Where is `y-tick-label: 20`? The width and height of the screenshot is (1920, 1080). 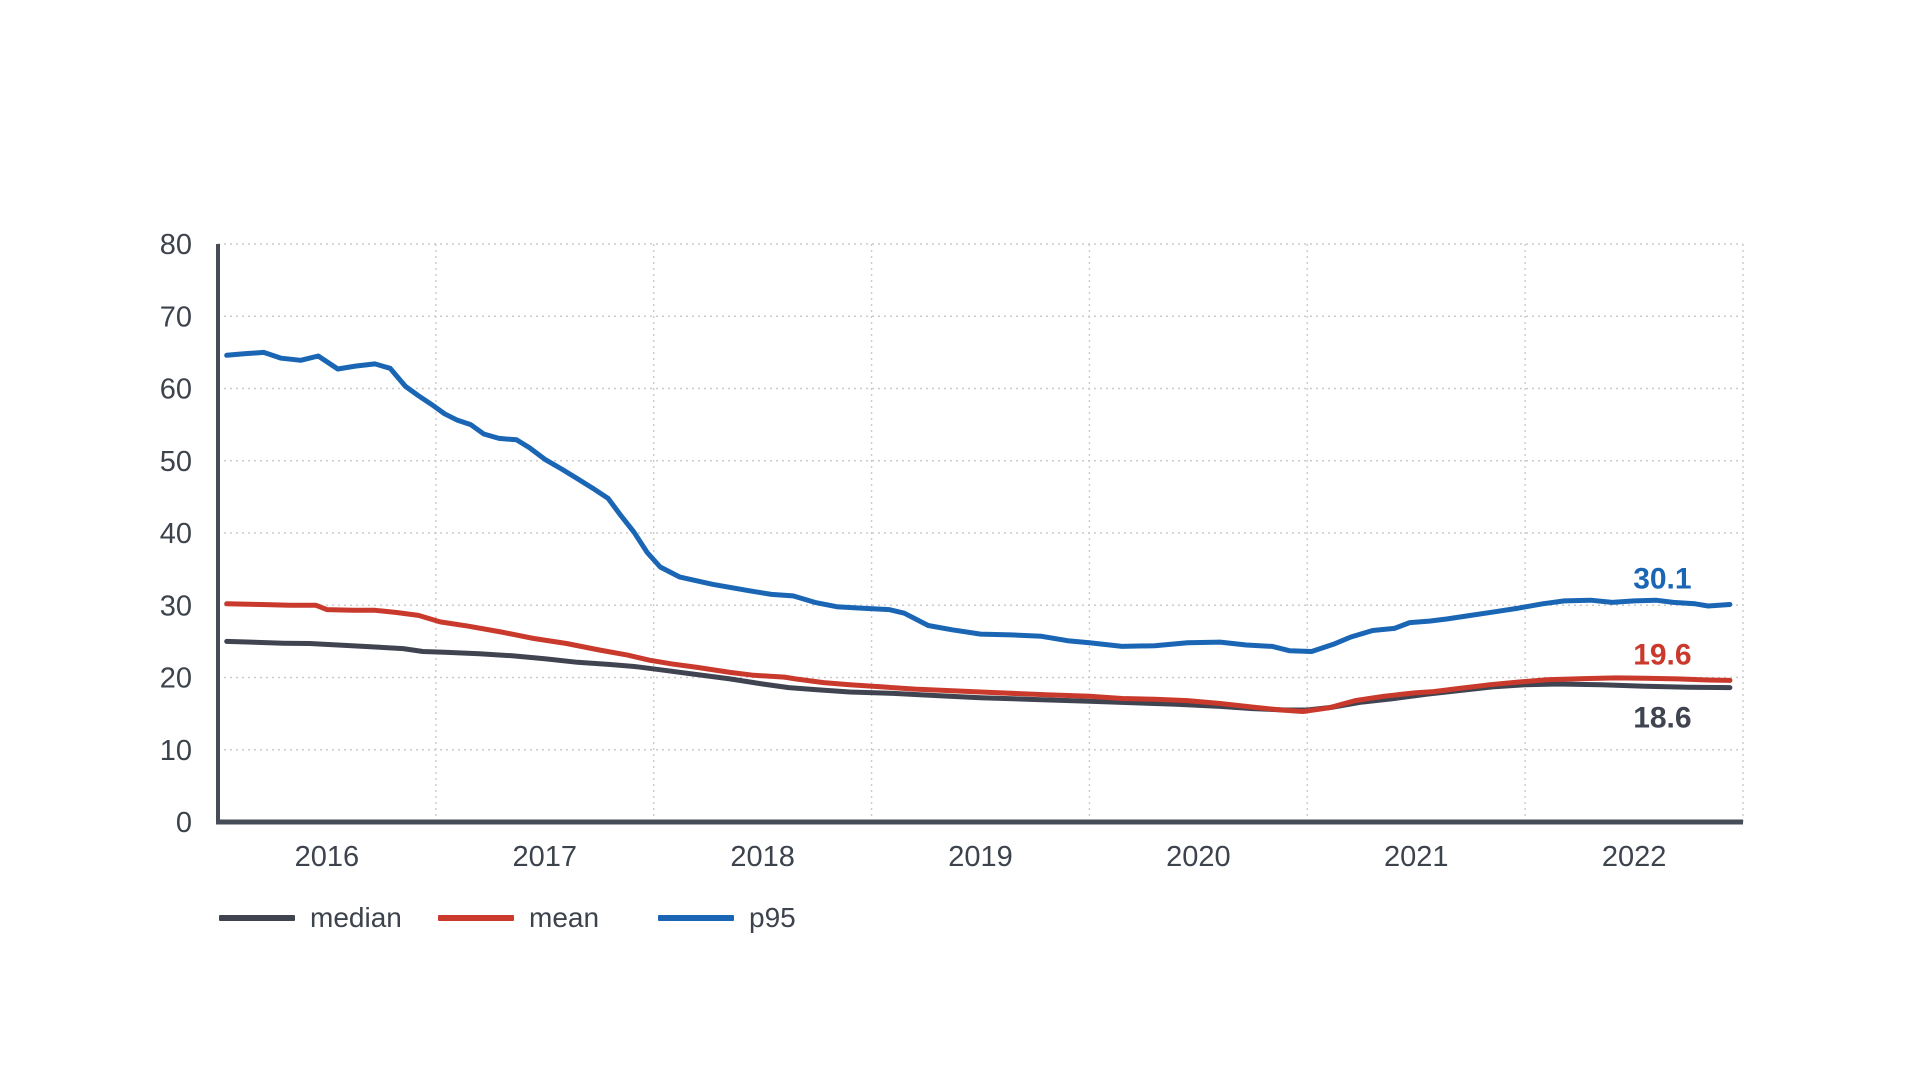
y-tick-label: 20 is located at coordinates (176, 679).